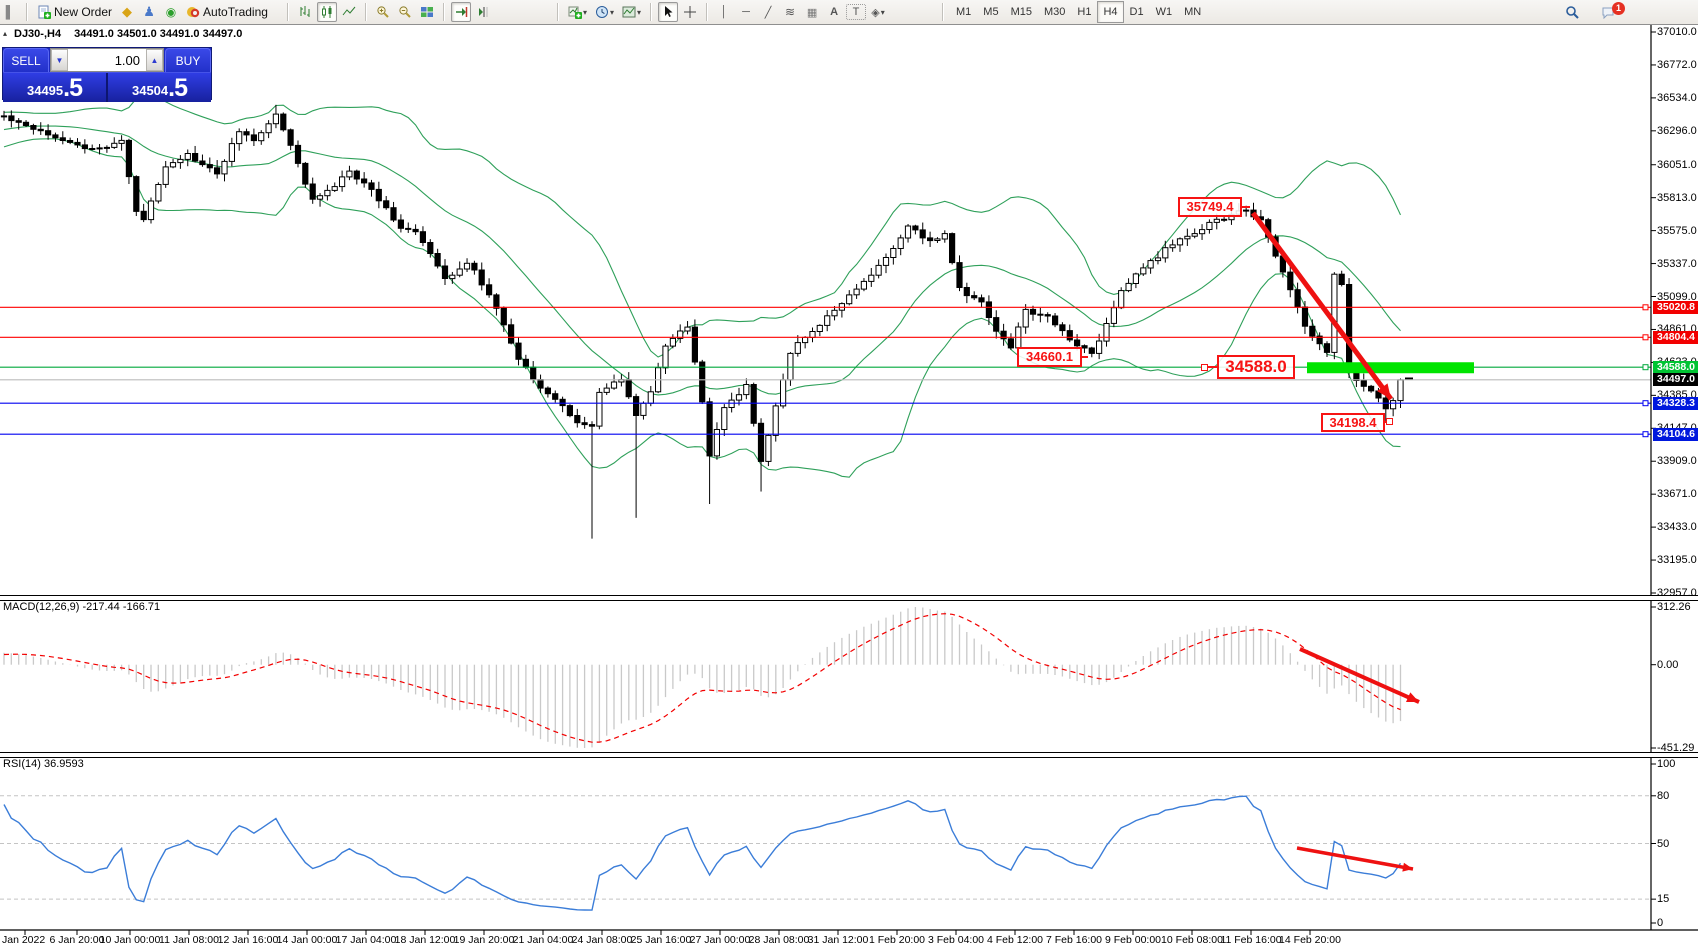 This screenshot has height=949, width=1698. I want to click on horizontal-line-tool: ─, so click(746, 12).